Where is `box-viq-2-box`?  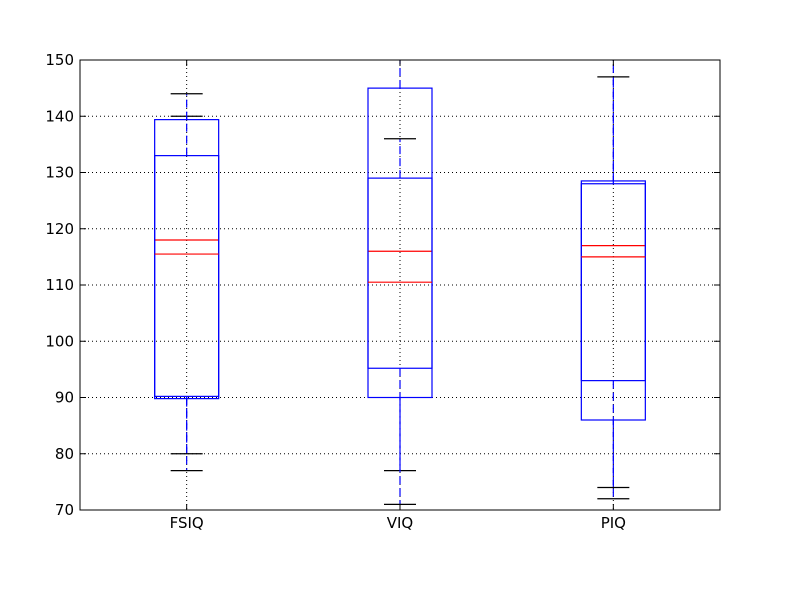 box-viq-2-box is located at coordinates (400, 273).